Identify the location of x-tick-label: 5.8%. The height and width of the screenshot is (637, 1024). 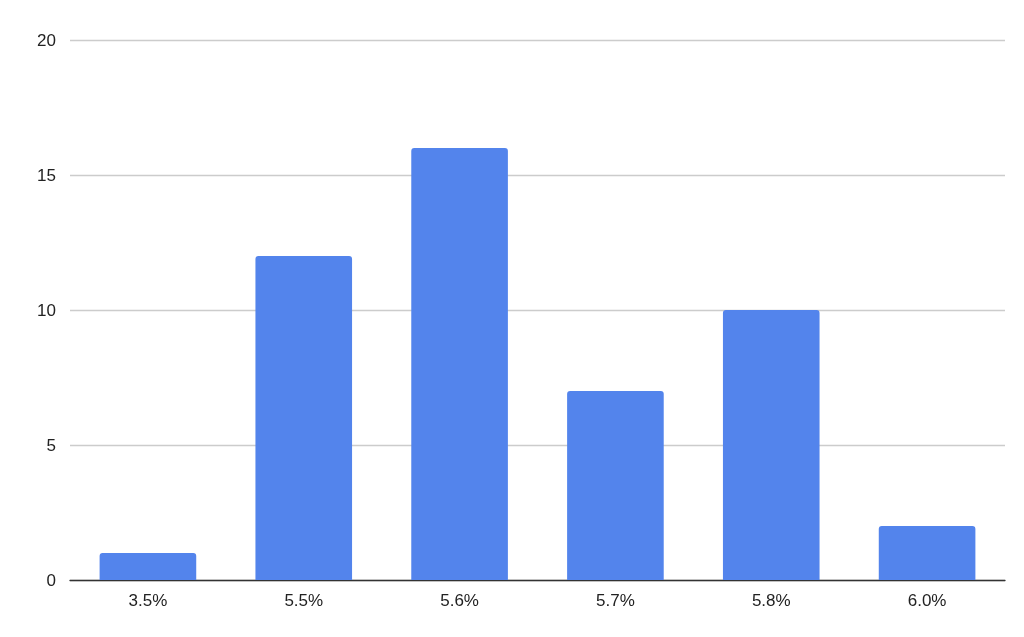
(771, 600).